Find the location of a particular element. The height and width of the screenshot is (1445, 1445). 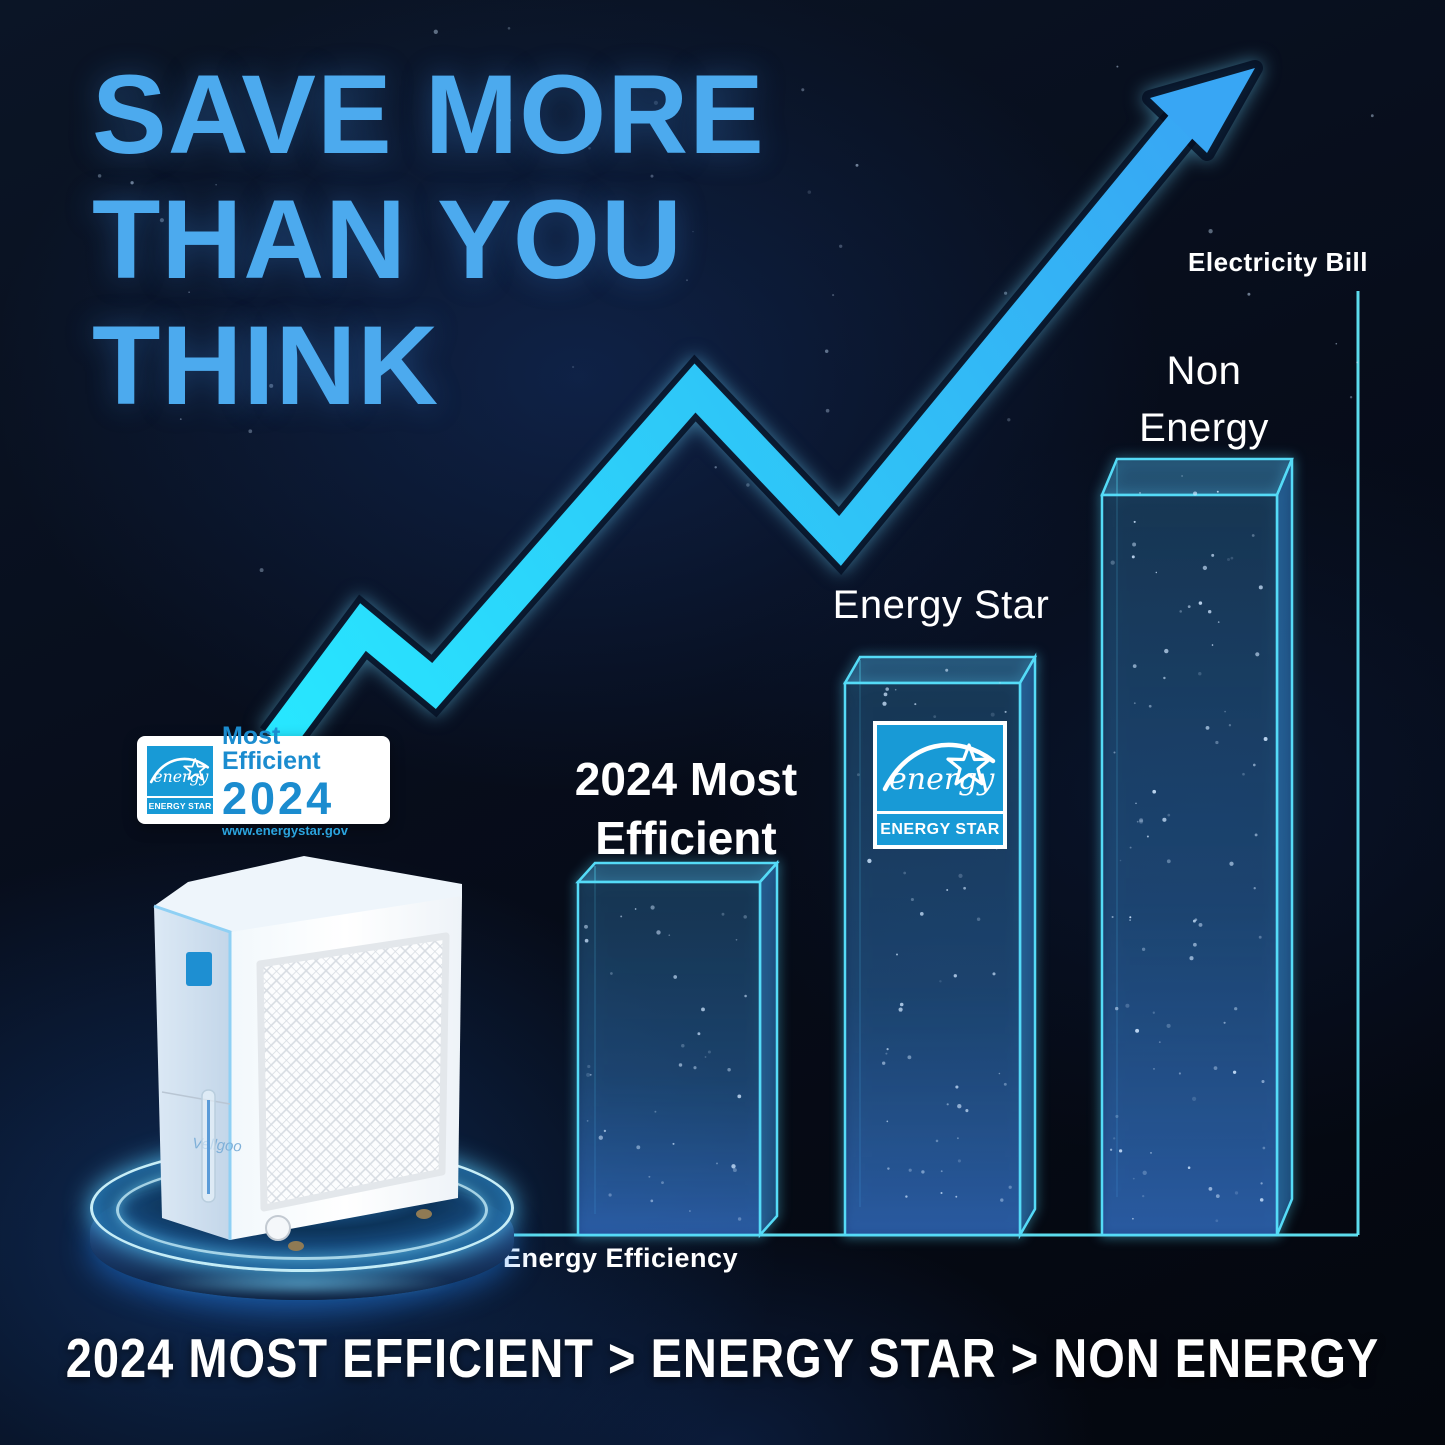

energy-star-logo-small: energy ENERGY STAR is located at coordinates (180, 780).